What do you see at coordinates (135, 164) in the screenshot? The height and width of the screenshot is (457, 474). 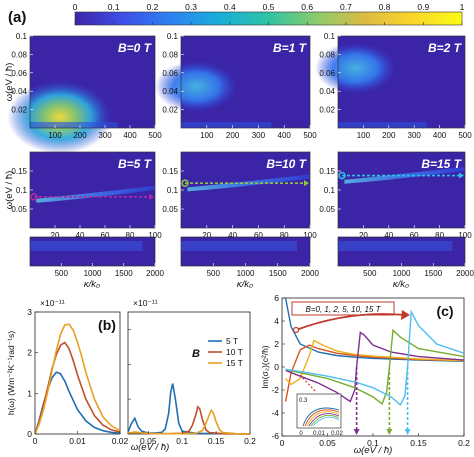 I see `field-label: B=5 T` at bounding box center [135, 164].